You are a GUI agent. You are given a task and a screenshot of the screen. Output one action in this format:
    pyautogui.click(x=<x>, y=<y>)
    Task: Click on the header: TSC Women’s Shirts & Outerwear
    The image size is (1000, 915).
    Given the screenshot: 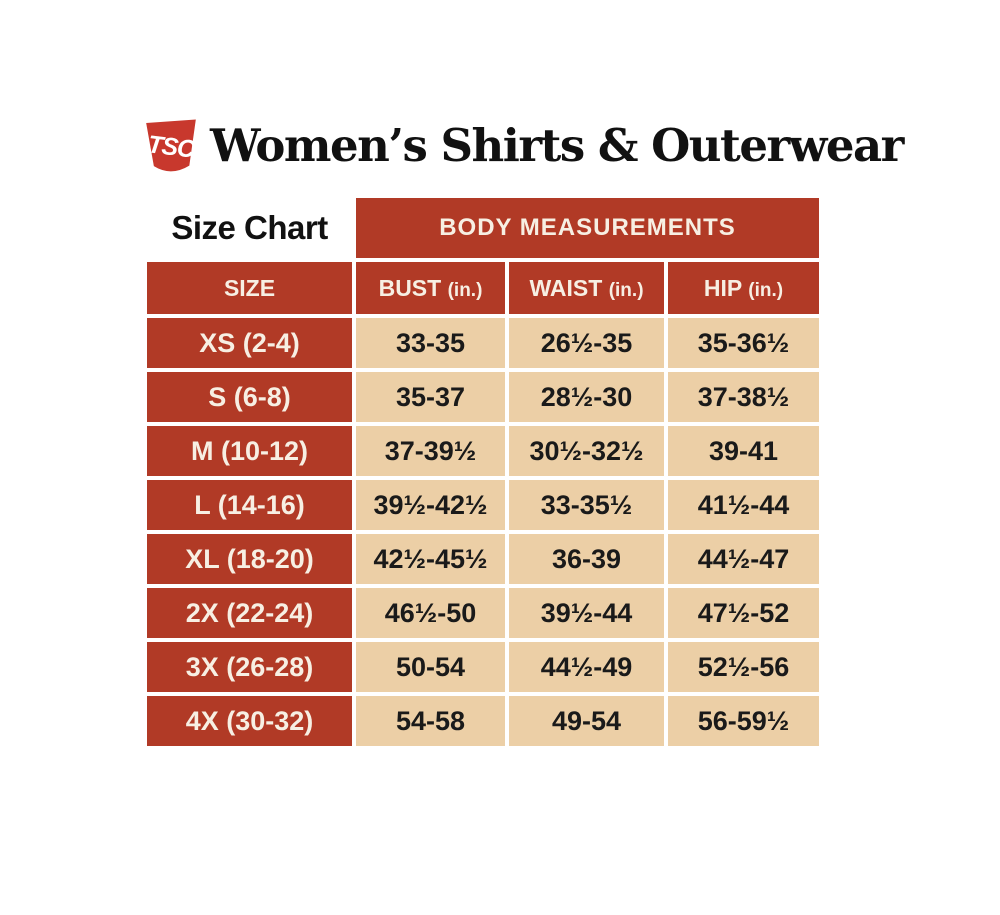 What is the action you would take?
    pyautogui.click(x=524, y=145)
    